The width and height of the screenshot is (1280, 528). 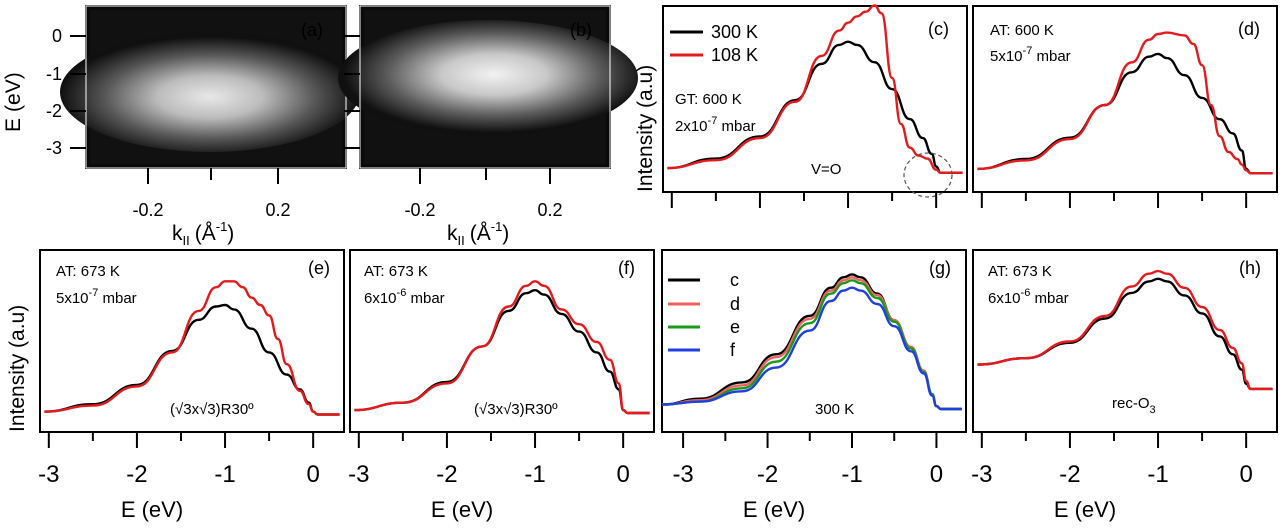 What do you see at coordinates (88, 271) in the screenshot?
I see `panel-e-cond1: AT: 673 K` at bounding box center [88, 271].